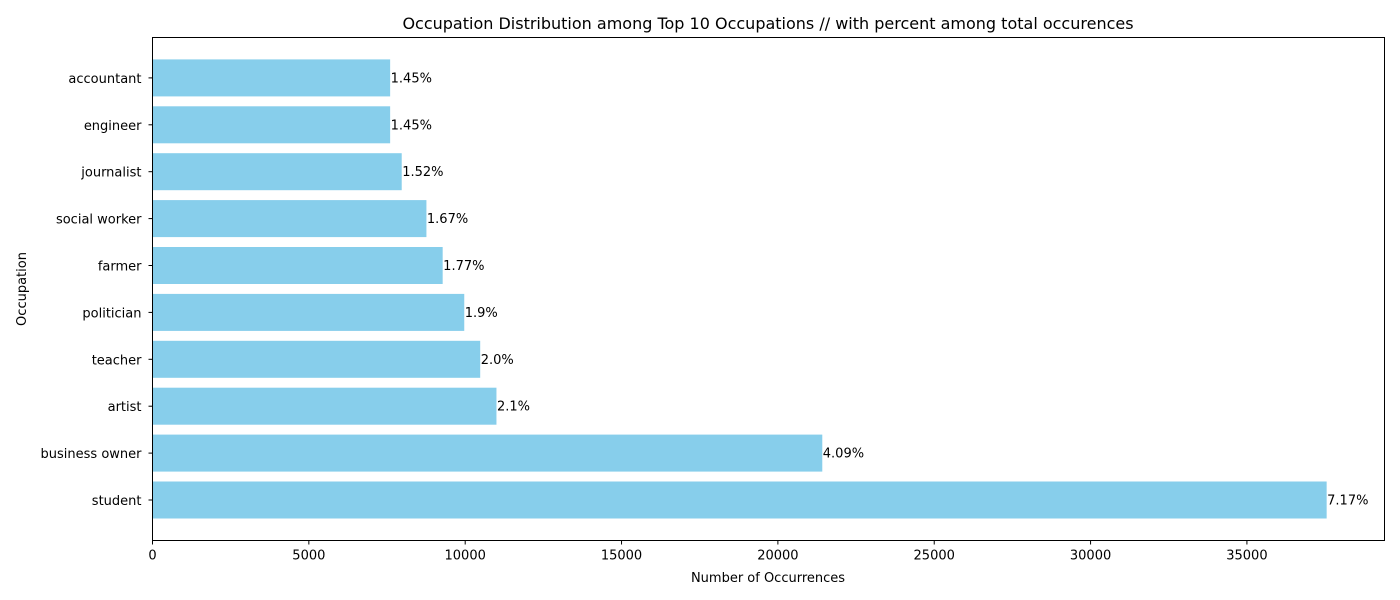  Describe the element at coordinates (22, 289) in the screenshot. I see `y-axis-label: Occupation` at that location.